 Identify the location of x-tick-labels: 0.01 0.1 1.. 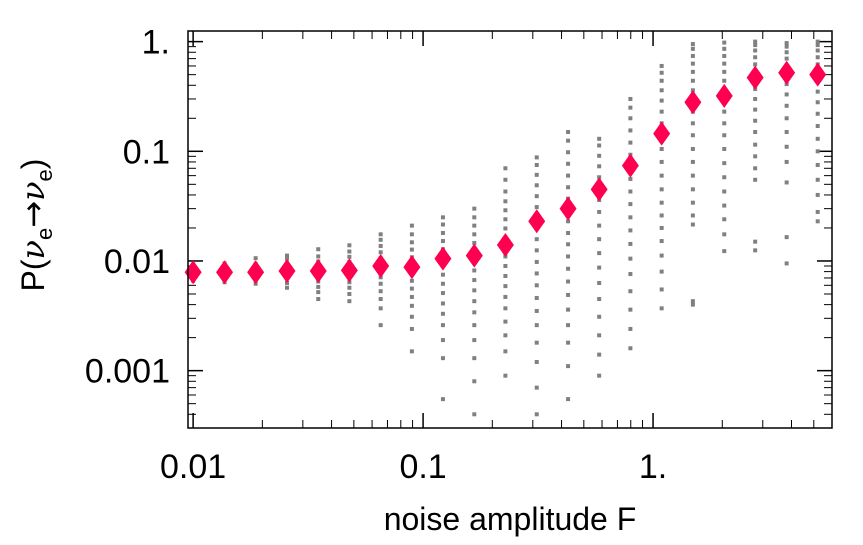
(413, 467).